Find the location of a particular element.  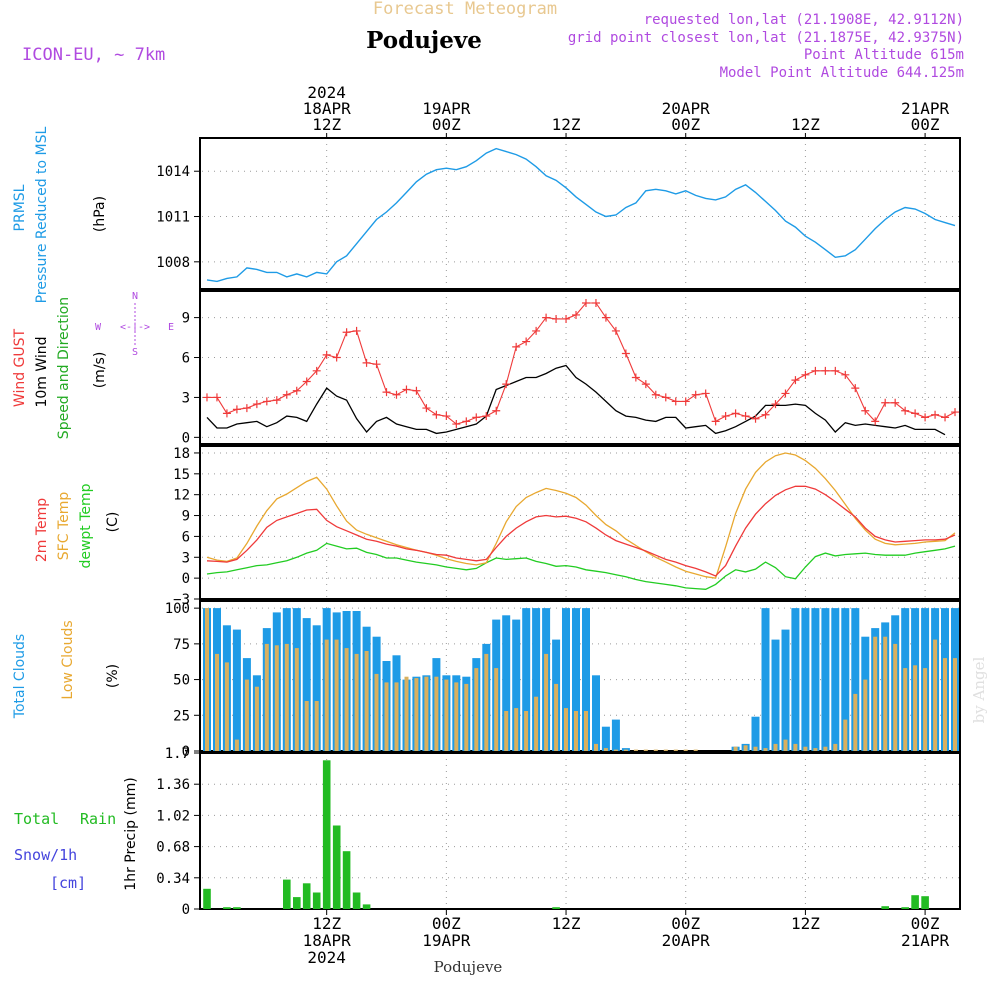

temperature-panel: −3 0 3 6 9 12 15 18 is located at coordinates (567, 526).